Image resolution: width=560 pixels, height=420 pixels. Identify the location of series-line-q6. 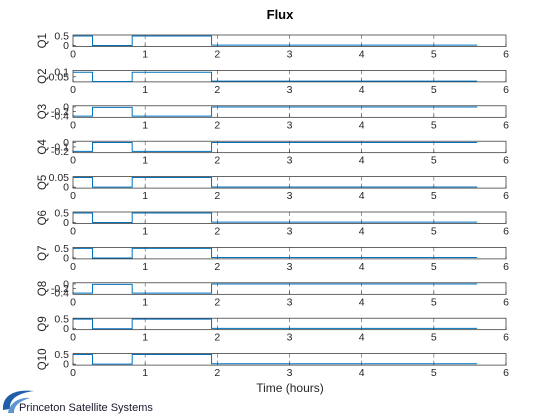
(275, 218).